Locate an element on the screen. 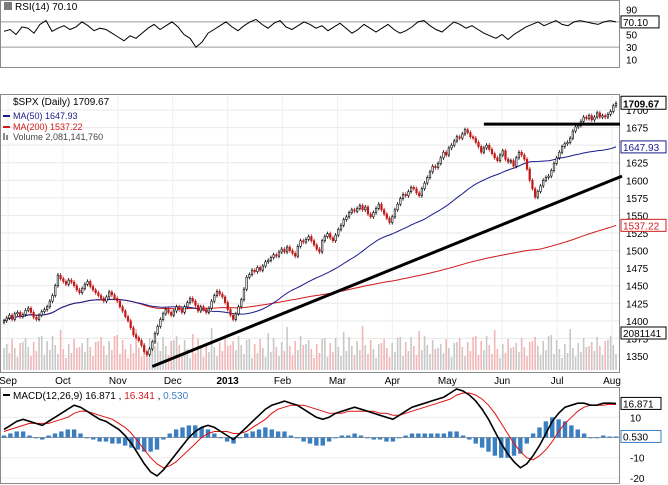 Image resolution: width=668 pixels, height=485 pixels. rsi-tick-label: 30 is located at coordinates (632, 48).